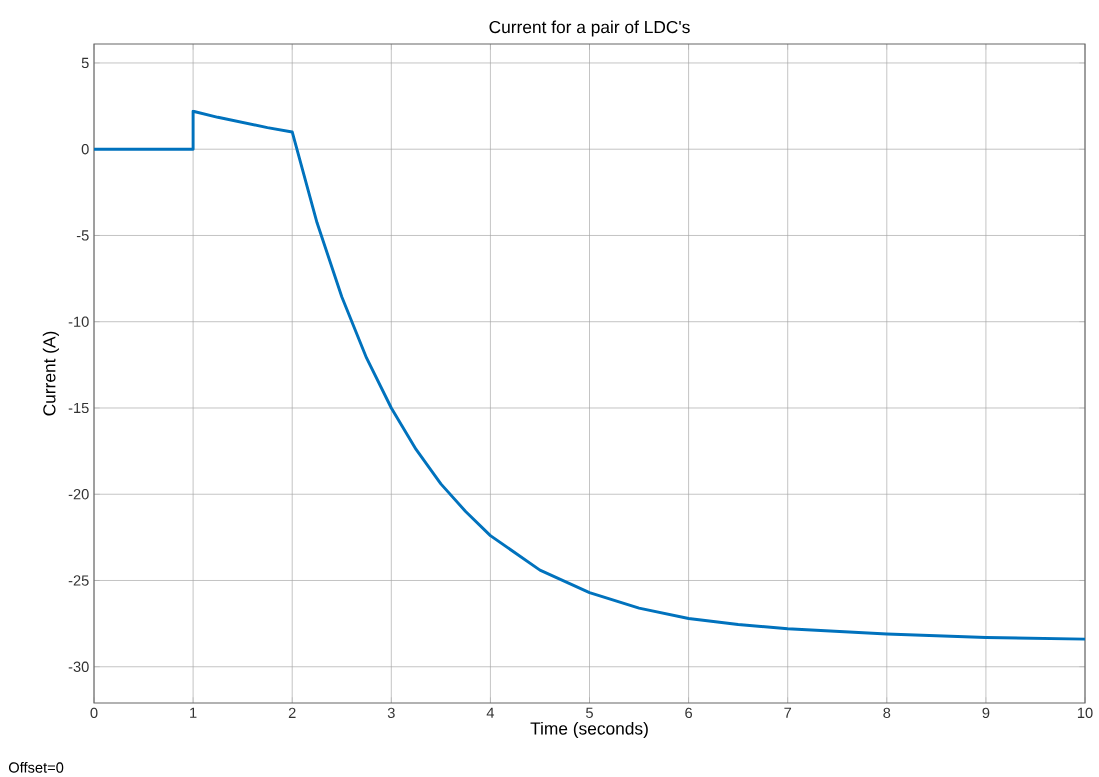 This screenshot has width=1099, height=777. What do you see at coordinates (391, 713) in the screenshot?
I see `x-tick-label: 3` at bounding box center [391, 713].